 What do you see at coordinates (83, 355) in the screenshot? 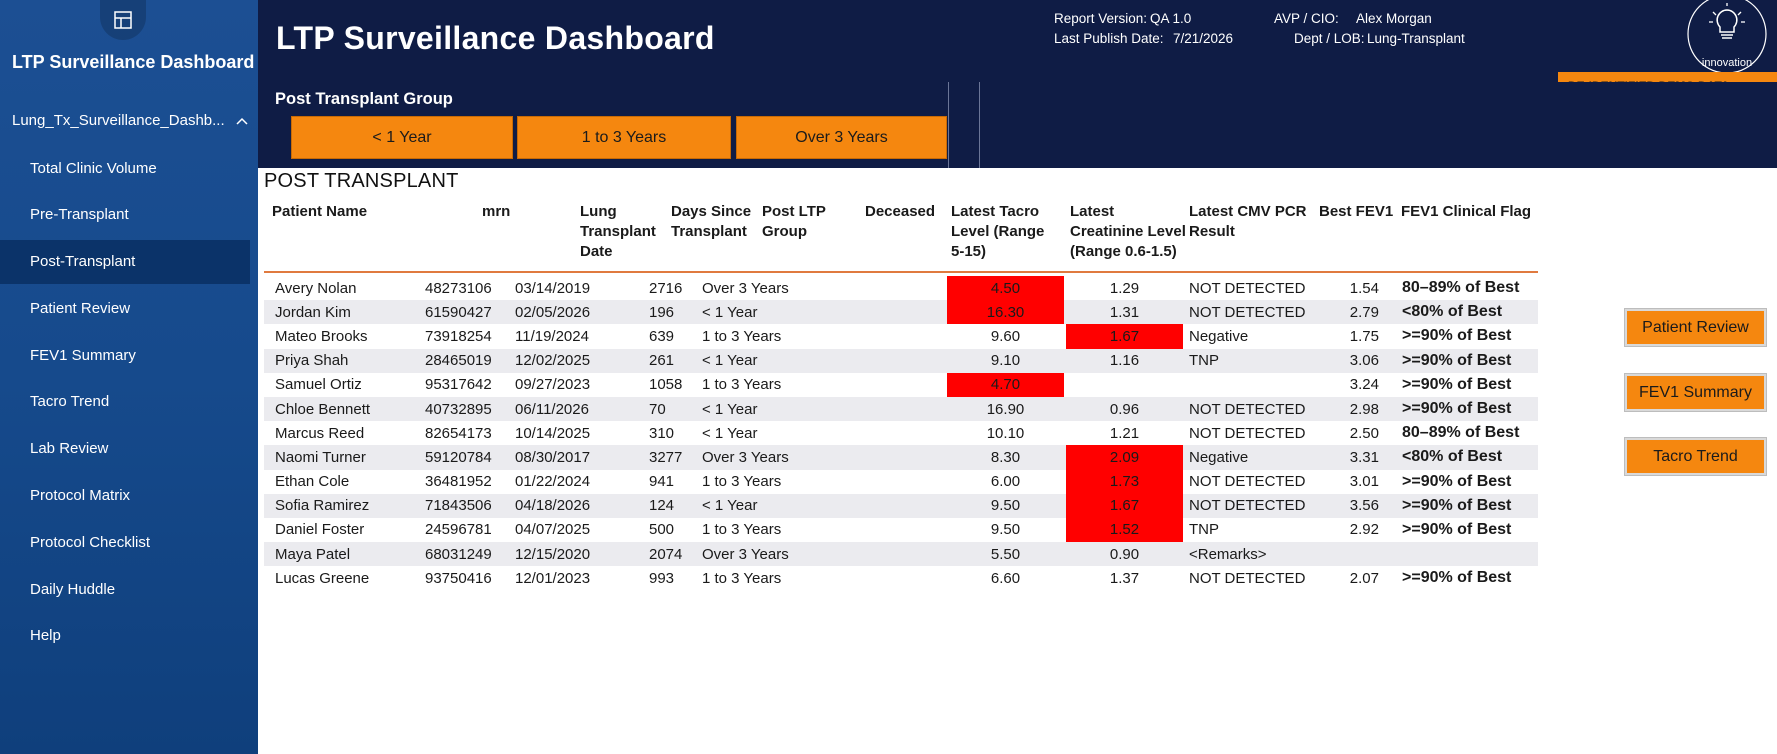
I see `sidebar-item-fev1-summary: FEV1 Summary` at bounding box center [83, 355].